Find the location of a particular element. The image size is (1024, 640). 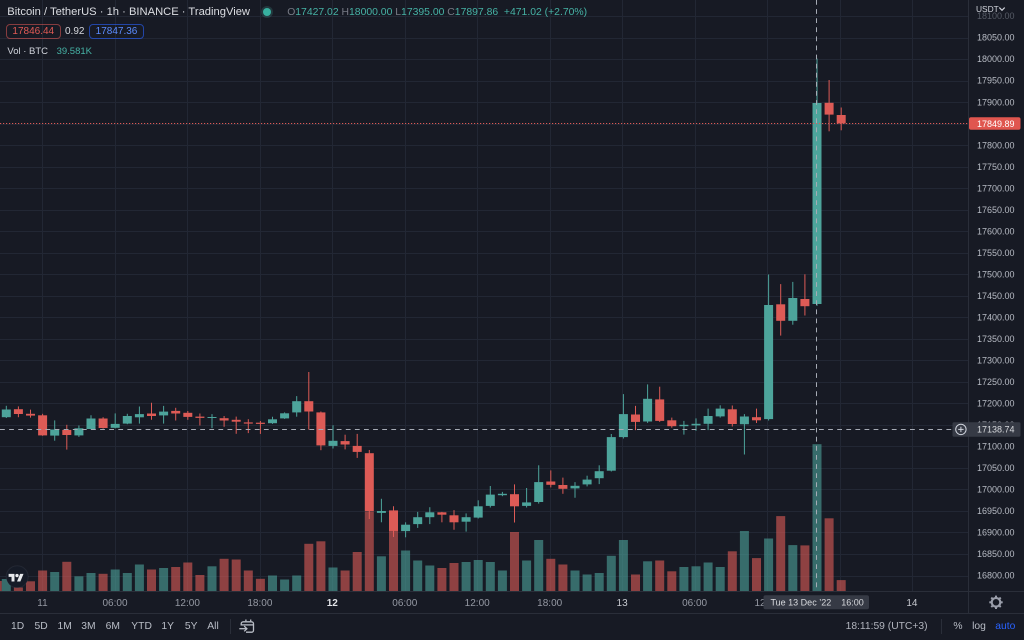

svg-text: 11 is located at coordinates (42, 603).